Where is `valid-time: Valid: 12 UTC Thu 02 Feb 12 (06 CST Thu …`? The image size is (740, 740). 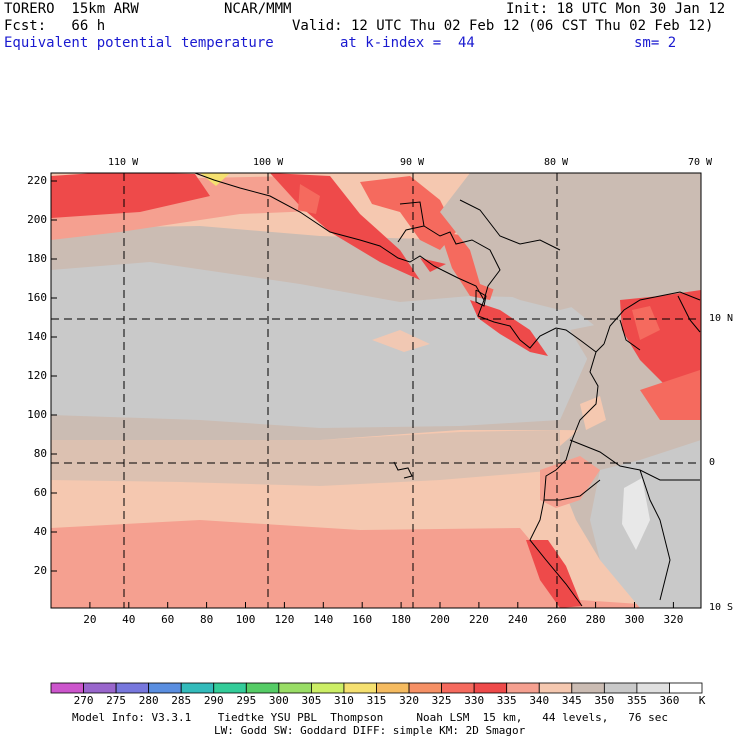 valid-time: Valid: 12 UTC Thu 02 Feb 12 (06 CST Thu … is located at coordinates (503, 26).